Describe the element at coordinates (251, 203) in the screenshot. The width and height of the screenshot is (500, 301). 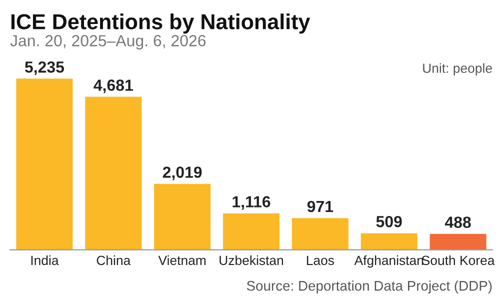
I see `data-label: 1,116` at that location.